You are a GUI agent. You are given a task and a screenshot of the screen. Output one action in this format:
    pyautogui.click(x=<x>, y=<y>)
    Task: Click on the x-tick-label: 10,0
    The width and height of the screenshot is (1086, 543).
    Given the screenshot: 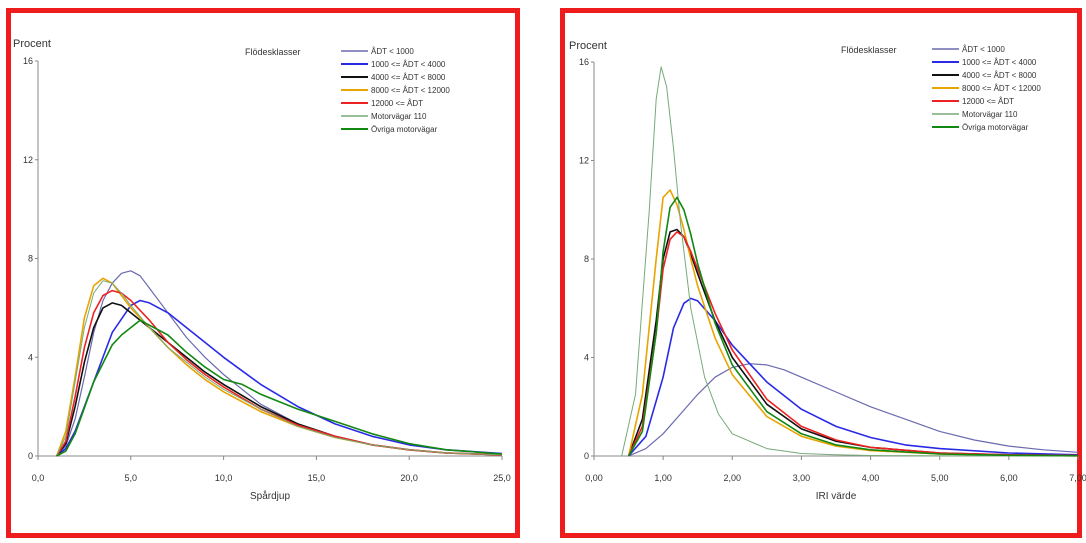 What is the action you would take?
    pyautogui.click(x=224, y=478)
    